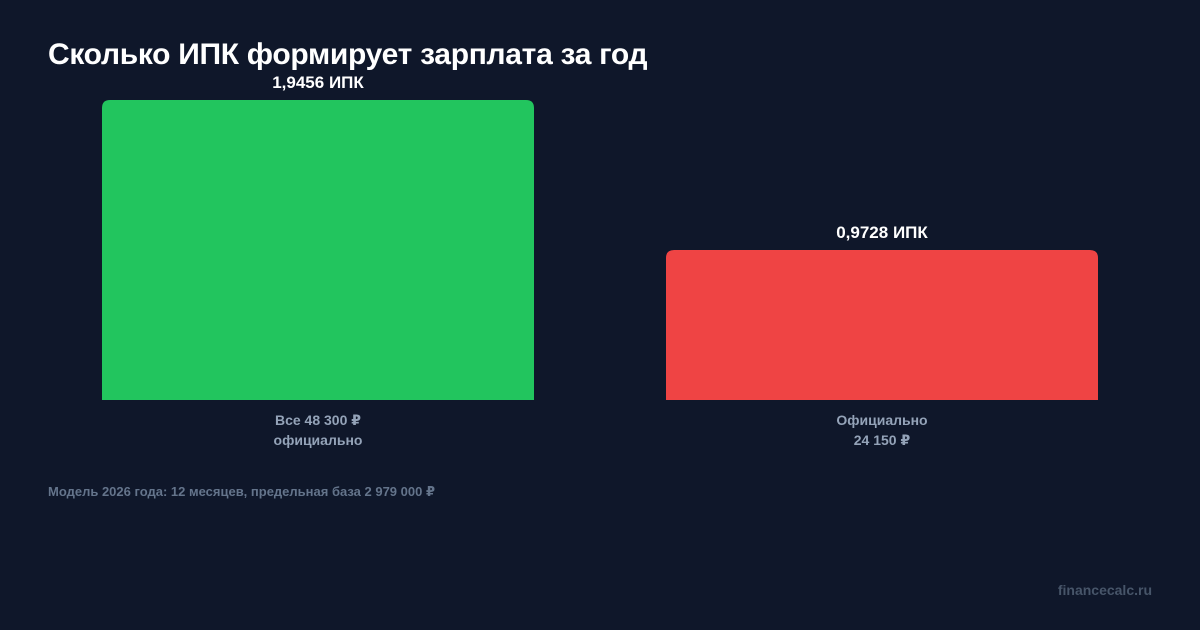  Describe the element at coordinates (881, 420) in the screenshot. I see `category-label-line: Официально` at that location.